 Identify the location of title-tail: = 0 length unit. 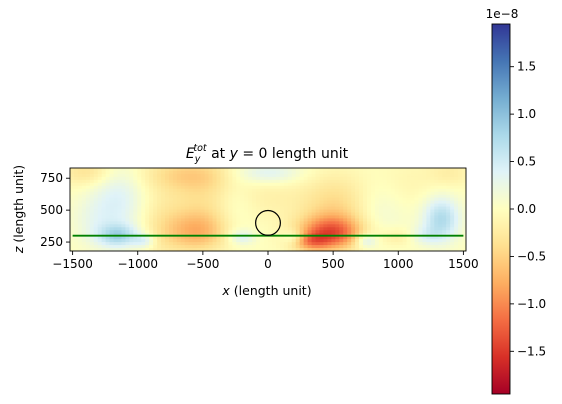
(293, 154).